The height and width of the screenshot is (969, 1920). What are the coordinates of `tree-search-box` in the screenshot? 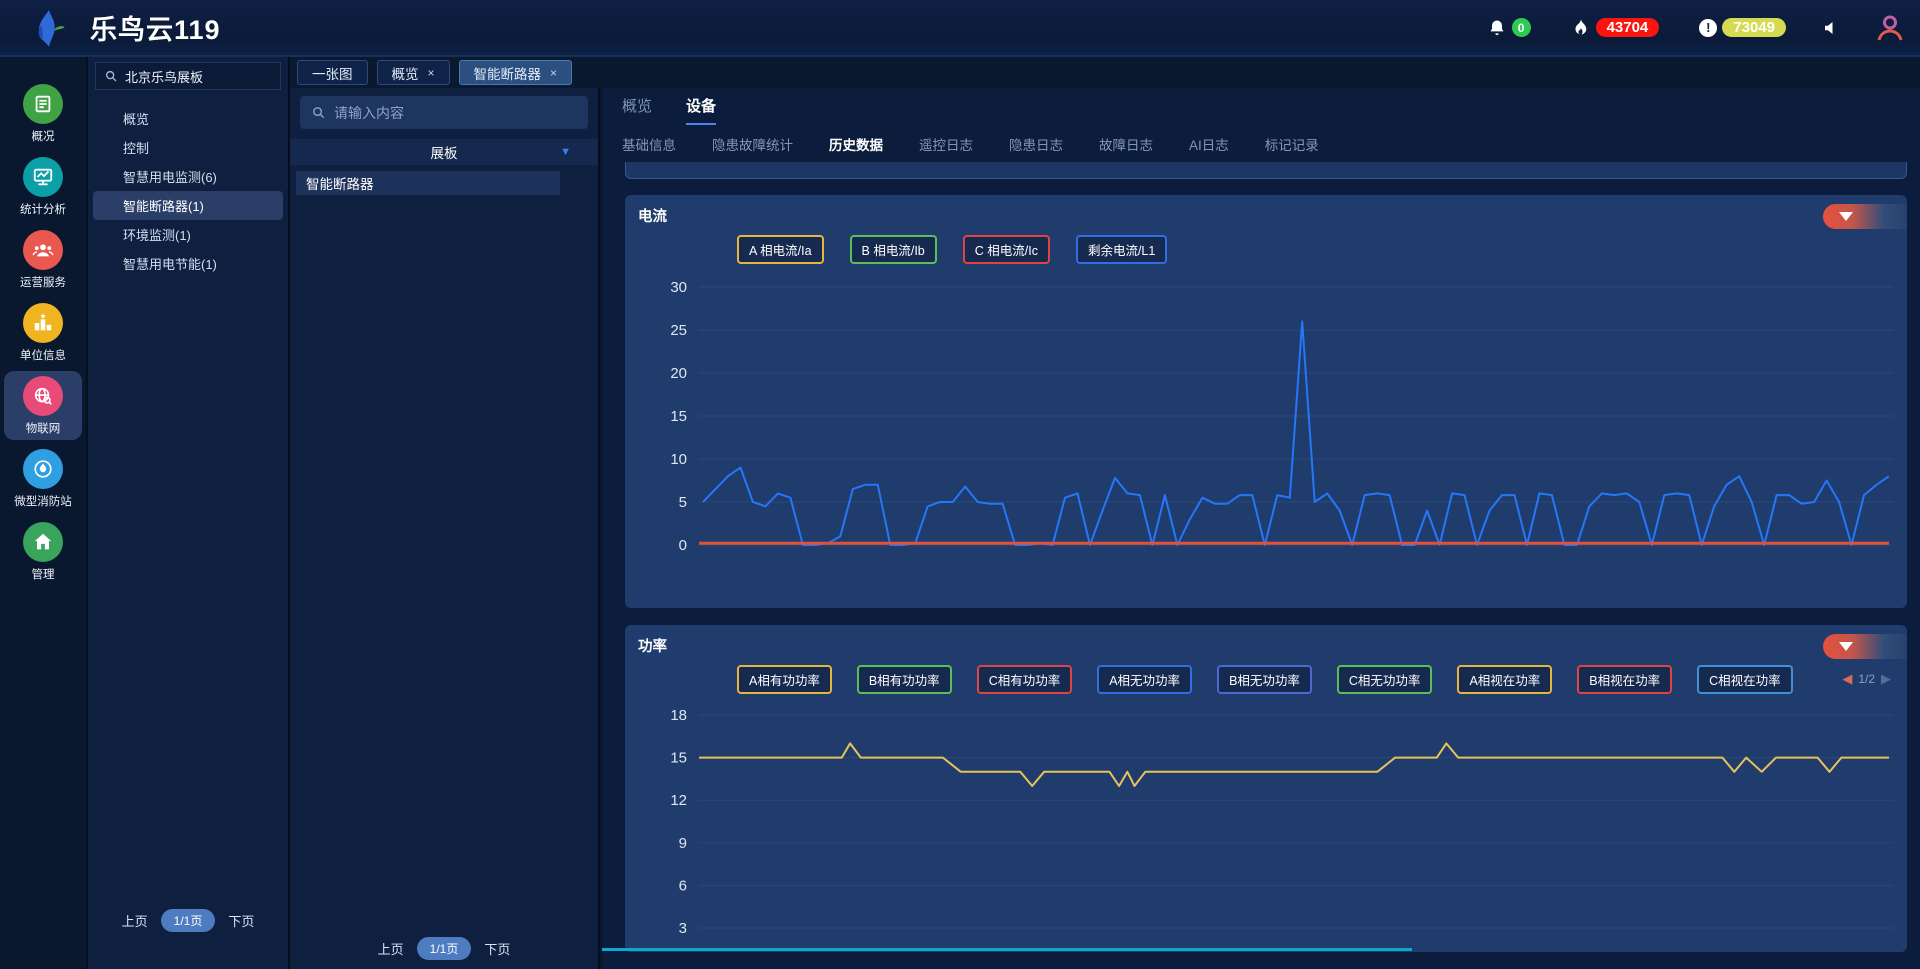 It's located at (188, 76).